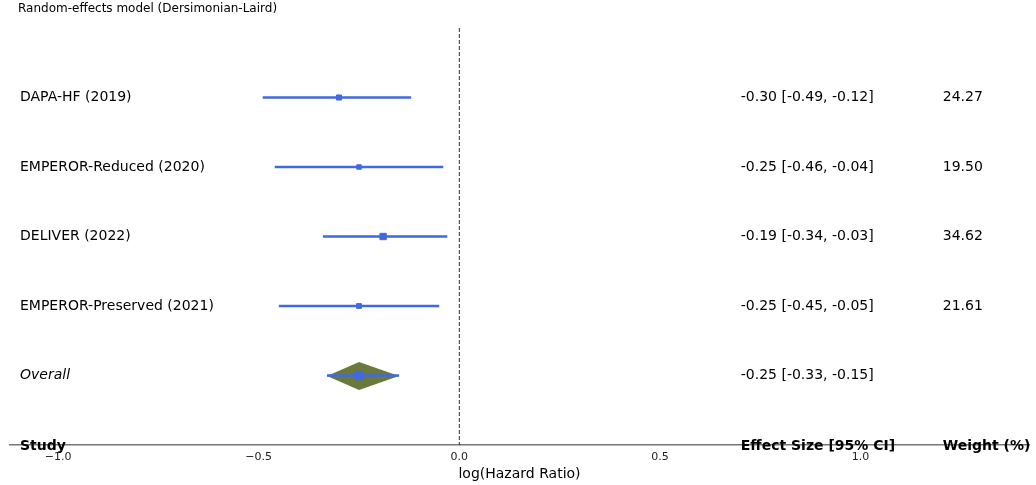 The image size is (1036, 485). What do you see at coordinates (148, 8) in the screenshot?
I see `chart-title: Random-effects model (Dersimonian-Laird)` at bounding box center [148, 8].